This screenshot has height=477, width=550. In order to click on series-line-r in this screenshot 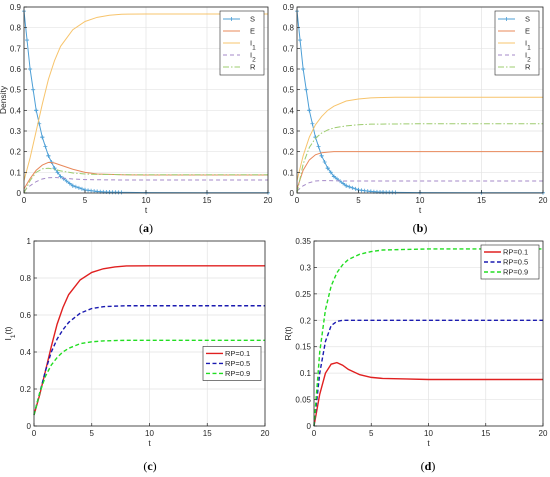, I will do `click(419, 158)`.